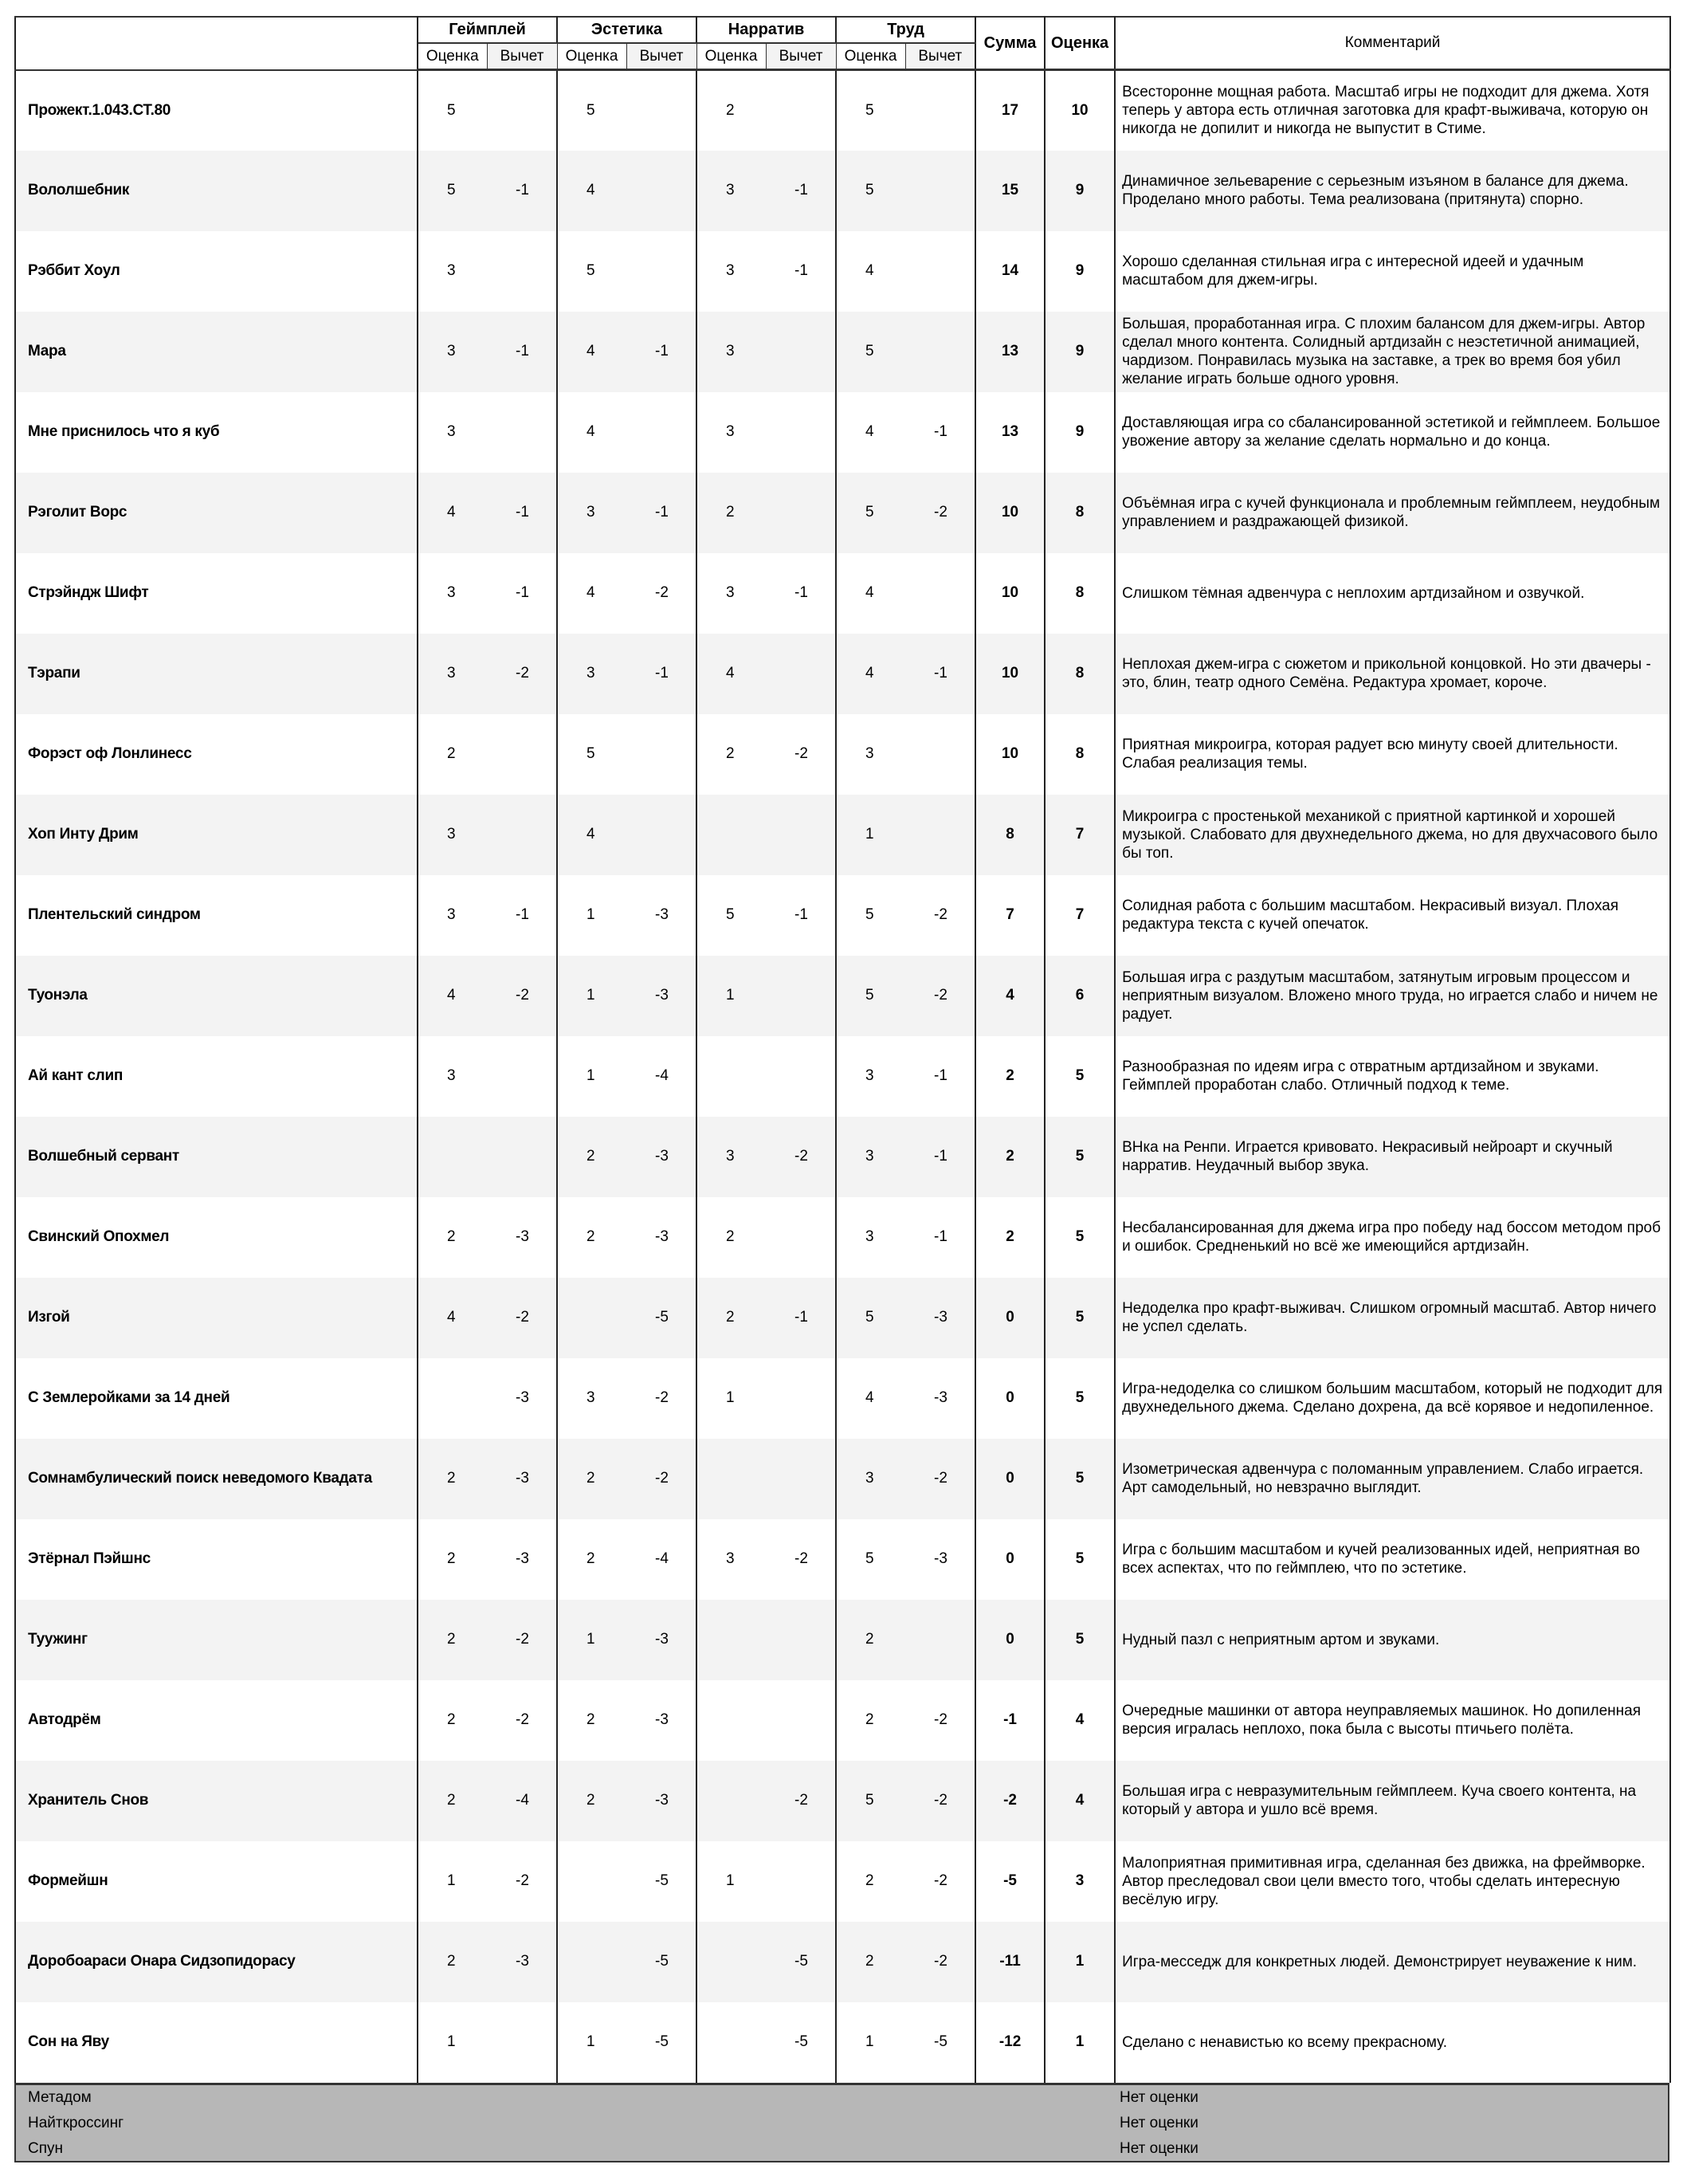 The image size is (1683, 2184). Describe the element at coordinates (662, 432) in the screenshot. I see `aesthetics-deduction-cell` at that location.